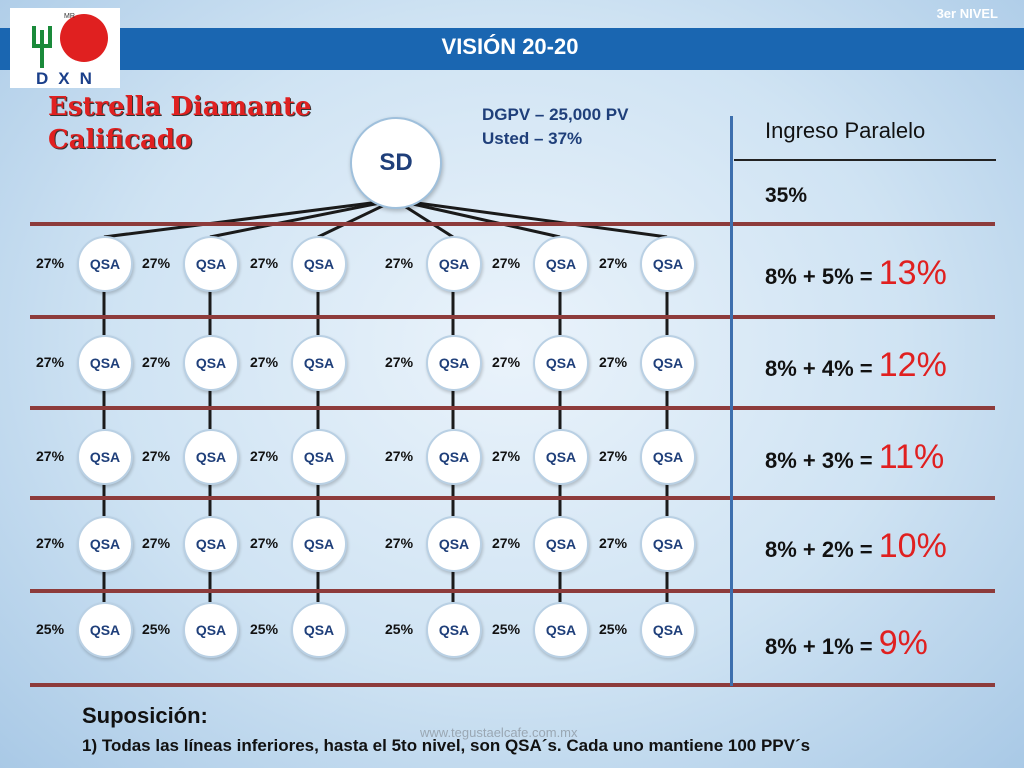 This screenshot has width=1024, height=768. I want to click on parallel-row-4: 8% + 2% = 10%, so click(856, 546).